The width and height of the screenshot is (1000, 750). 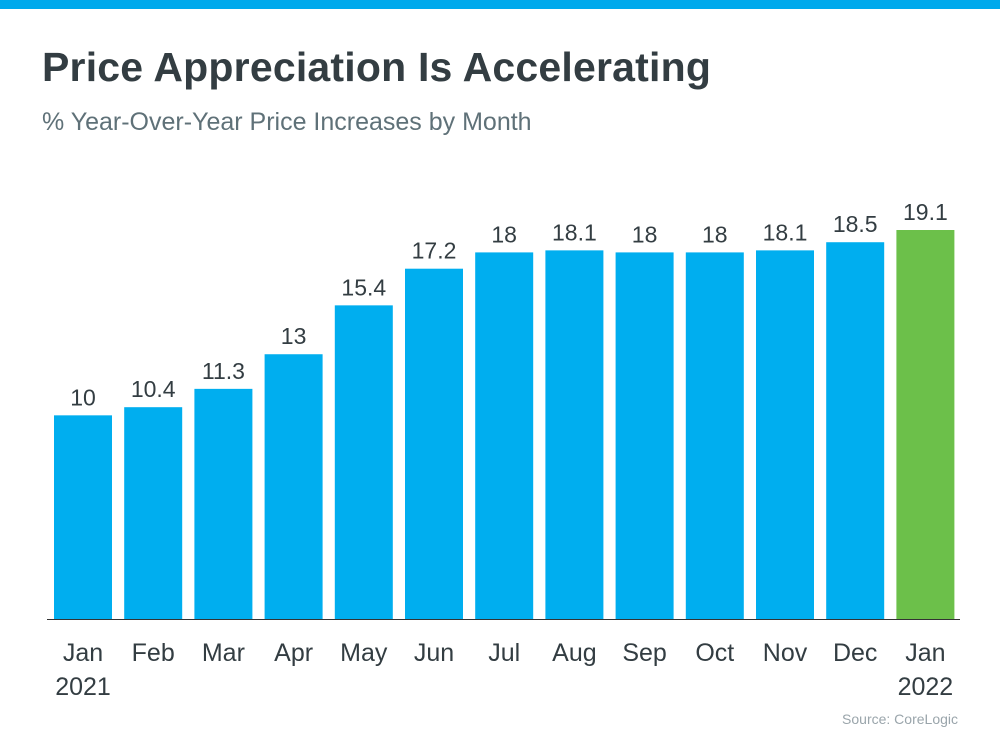 What do you see at coordinates (855, 653) in the screenshot?
I see `x-tick-label-11: Dec` at bounding box center [855, 653].